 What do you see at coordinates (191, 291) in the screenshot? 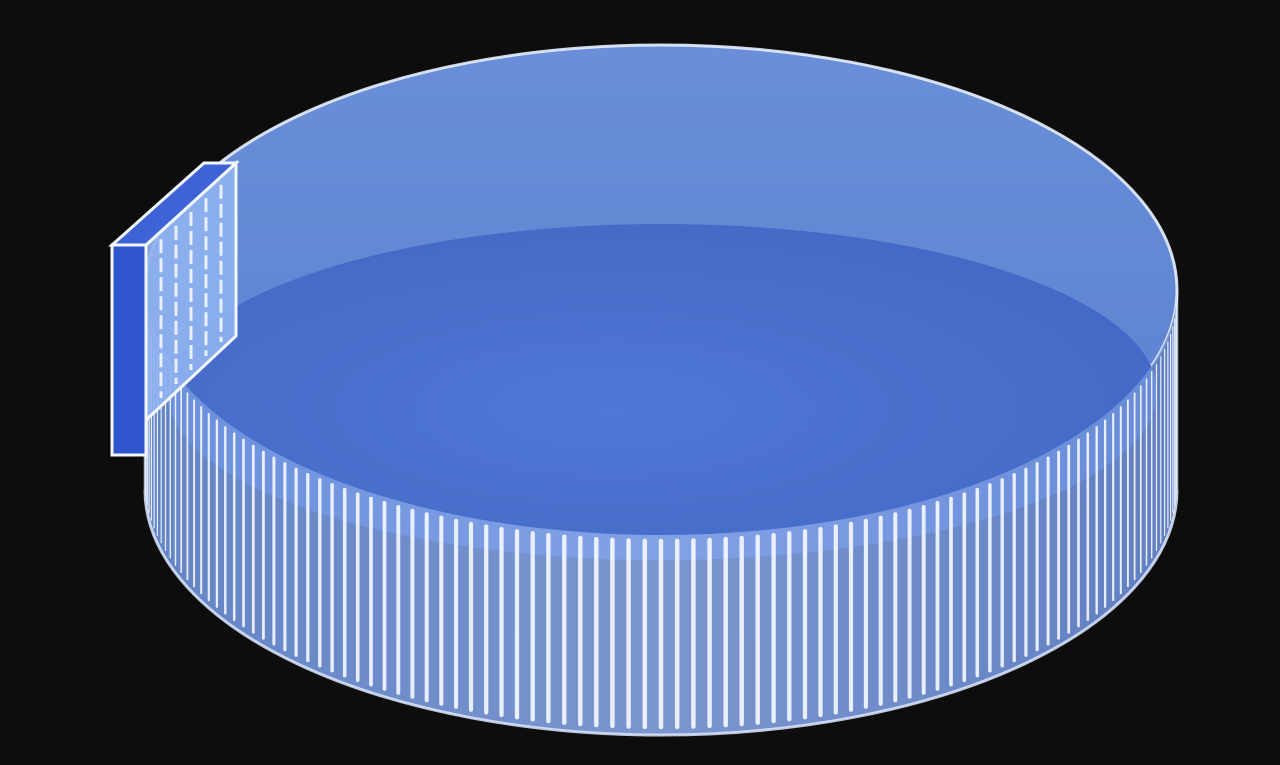
I see `panel-slots` at bounding box center [191, 291].